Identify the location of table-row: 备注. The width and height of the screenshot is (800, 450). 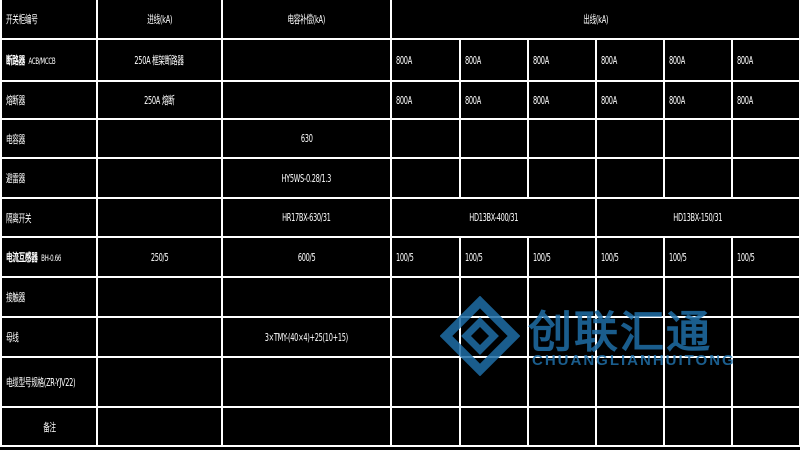
(400, 426).